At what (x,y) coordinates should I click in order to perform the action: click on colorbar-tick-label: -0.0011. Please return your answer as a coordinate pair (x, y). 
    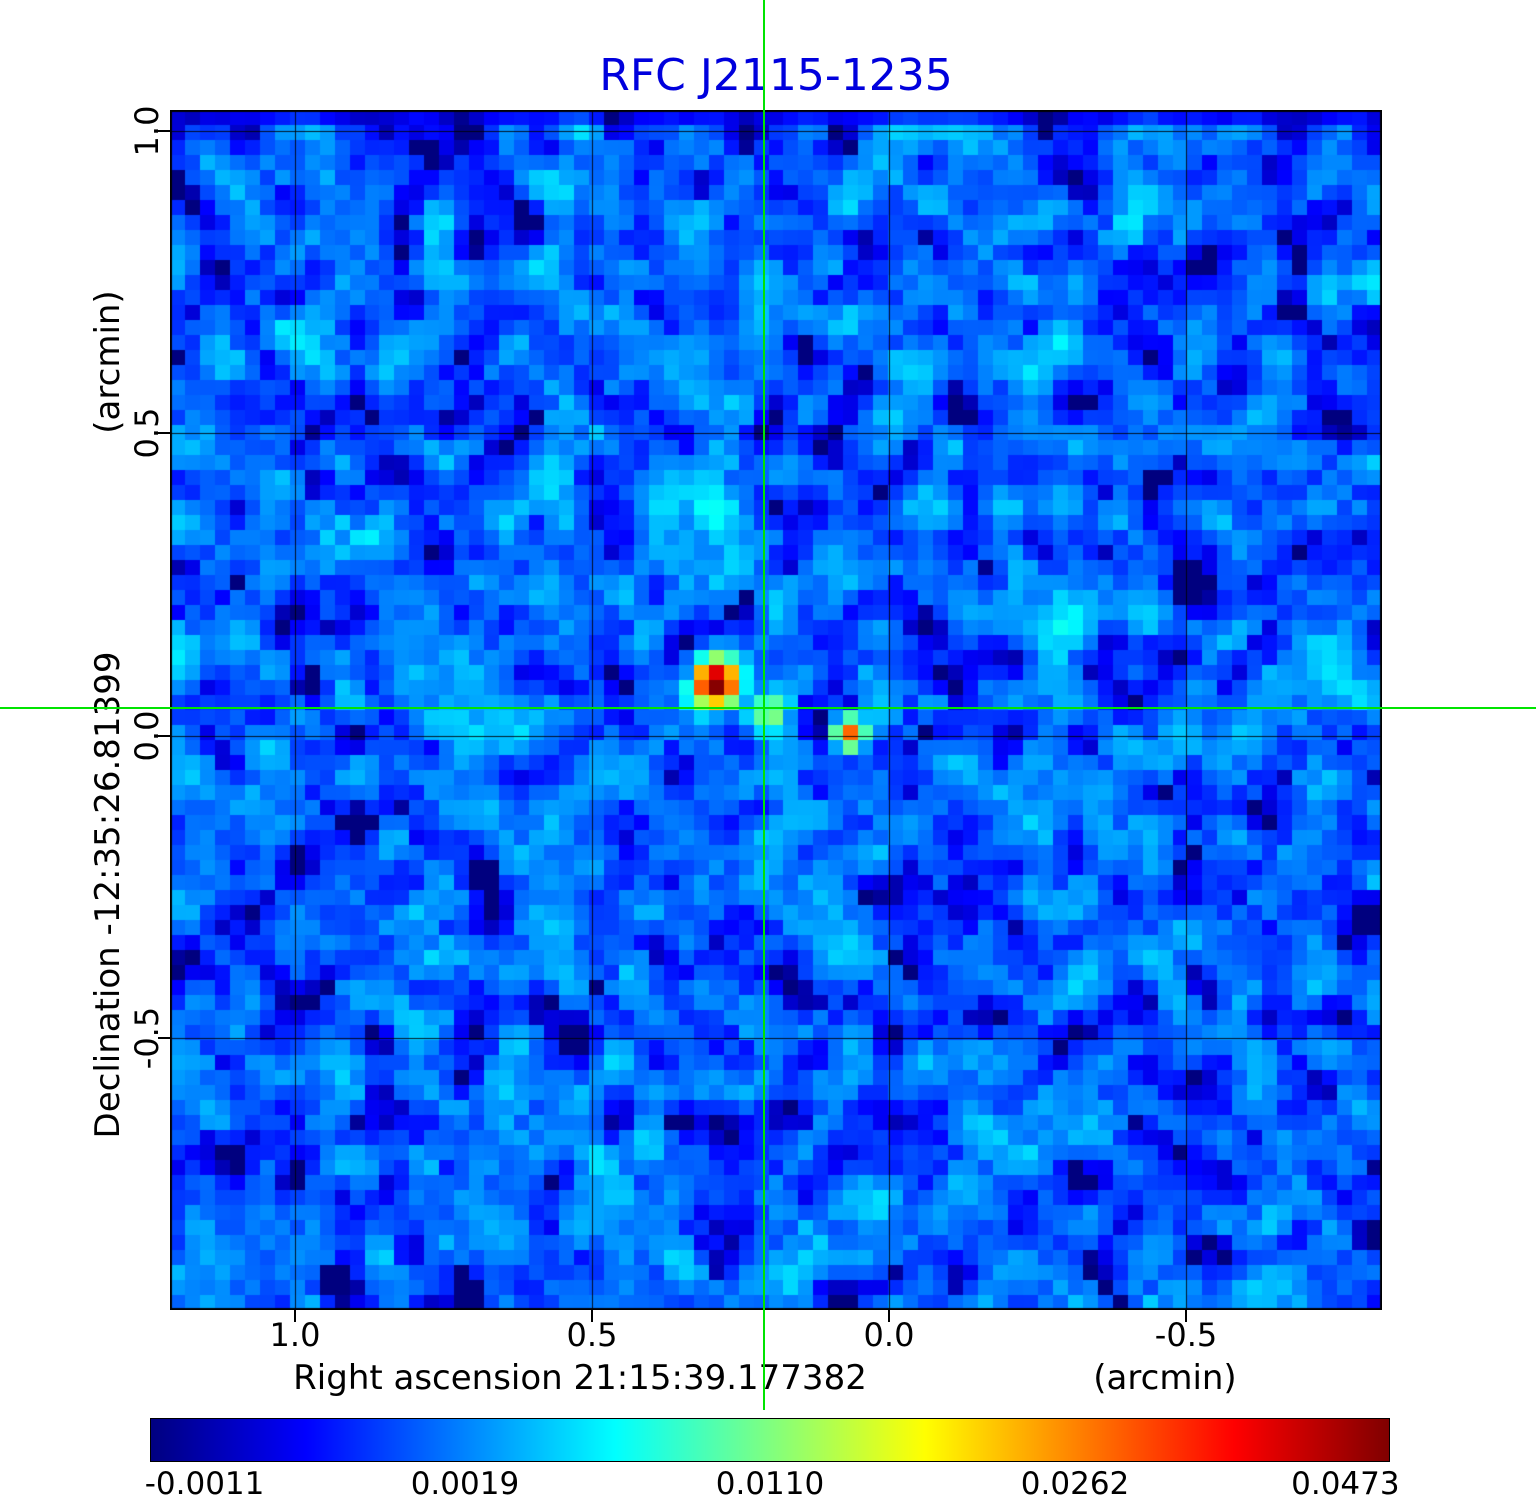
    Looking at the image, I should click on (204, 1484).